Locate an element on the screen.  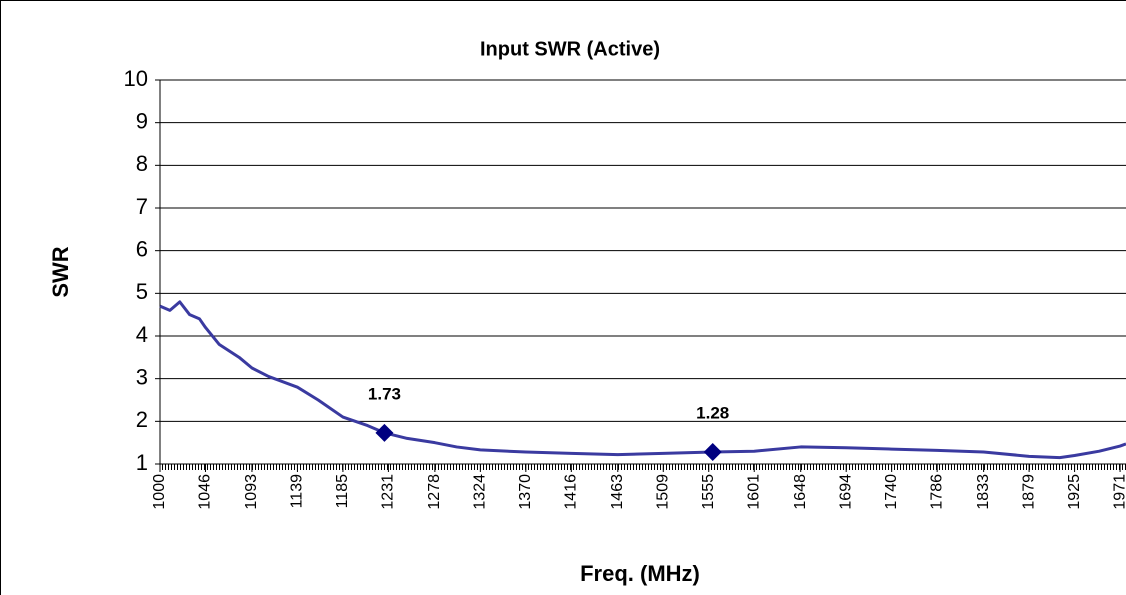
x-tick-label: 1648 is located at coordinates (800, 492).